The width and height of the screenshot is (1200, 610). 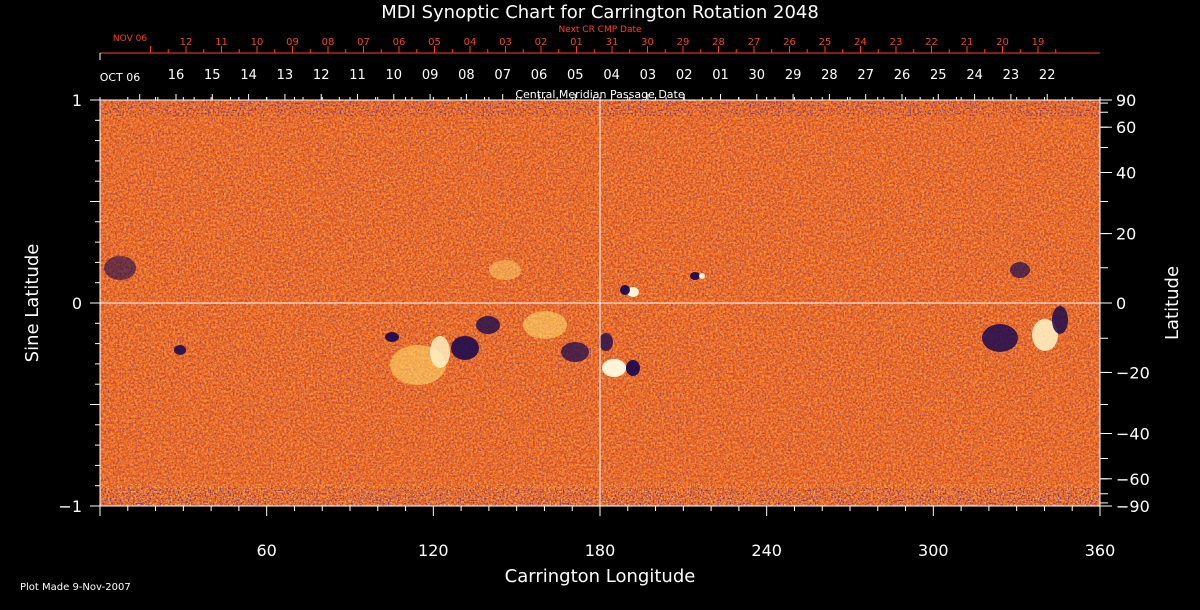 What do you see at coordinates (1002, 42) in the screenshot?
I see `next-cr-date-label: 20` at bounding box center [1002, 42].